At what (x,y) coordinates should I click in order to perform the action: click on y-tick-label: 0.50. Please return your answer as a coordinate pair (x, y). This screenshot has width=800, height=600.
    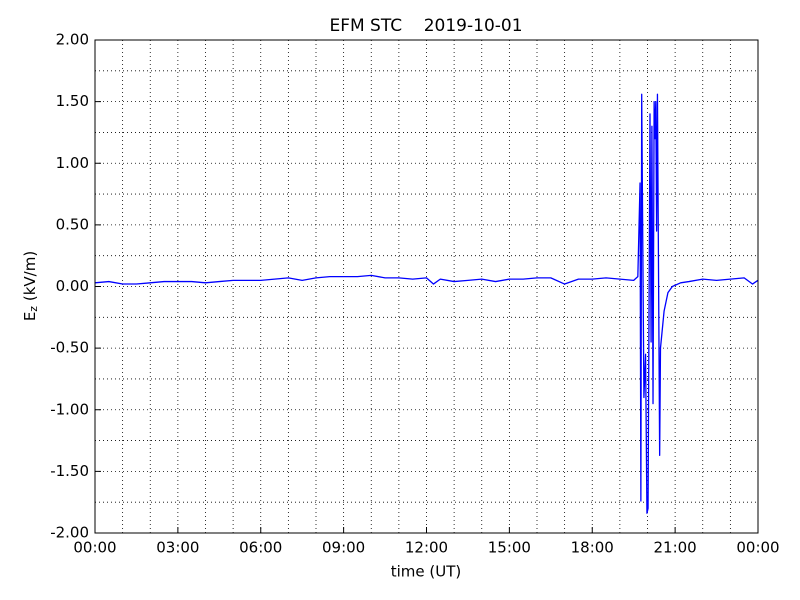
    Looking at the image, I should click on (72, 224).